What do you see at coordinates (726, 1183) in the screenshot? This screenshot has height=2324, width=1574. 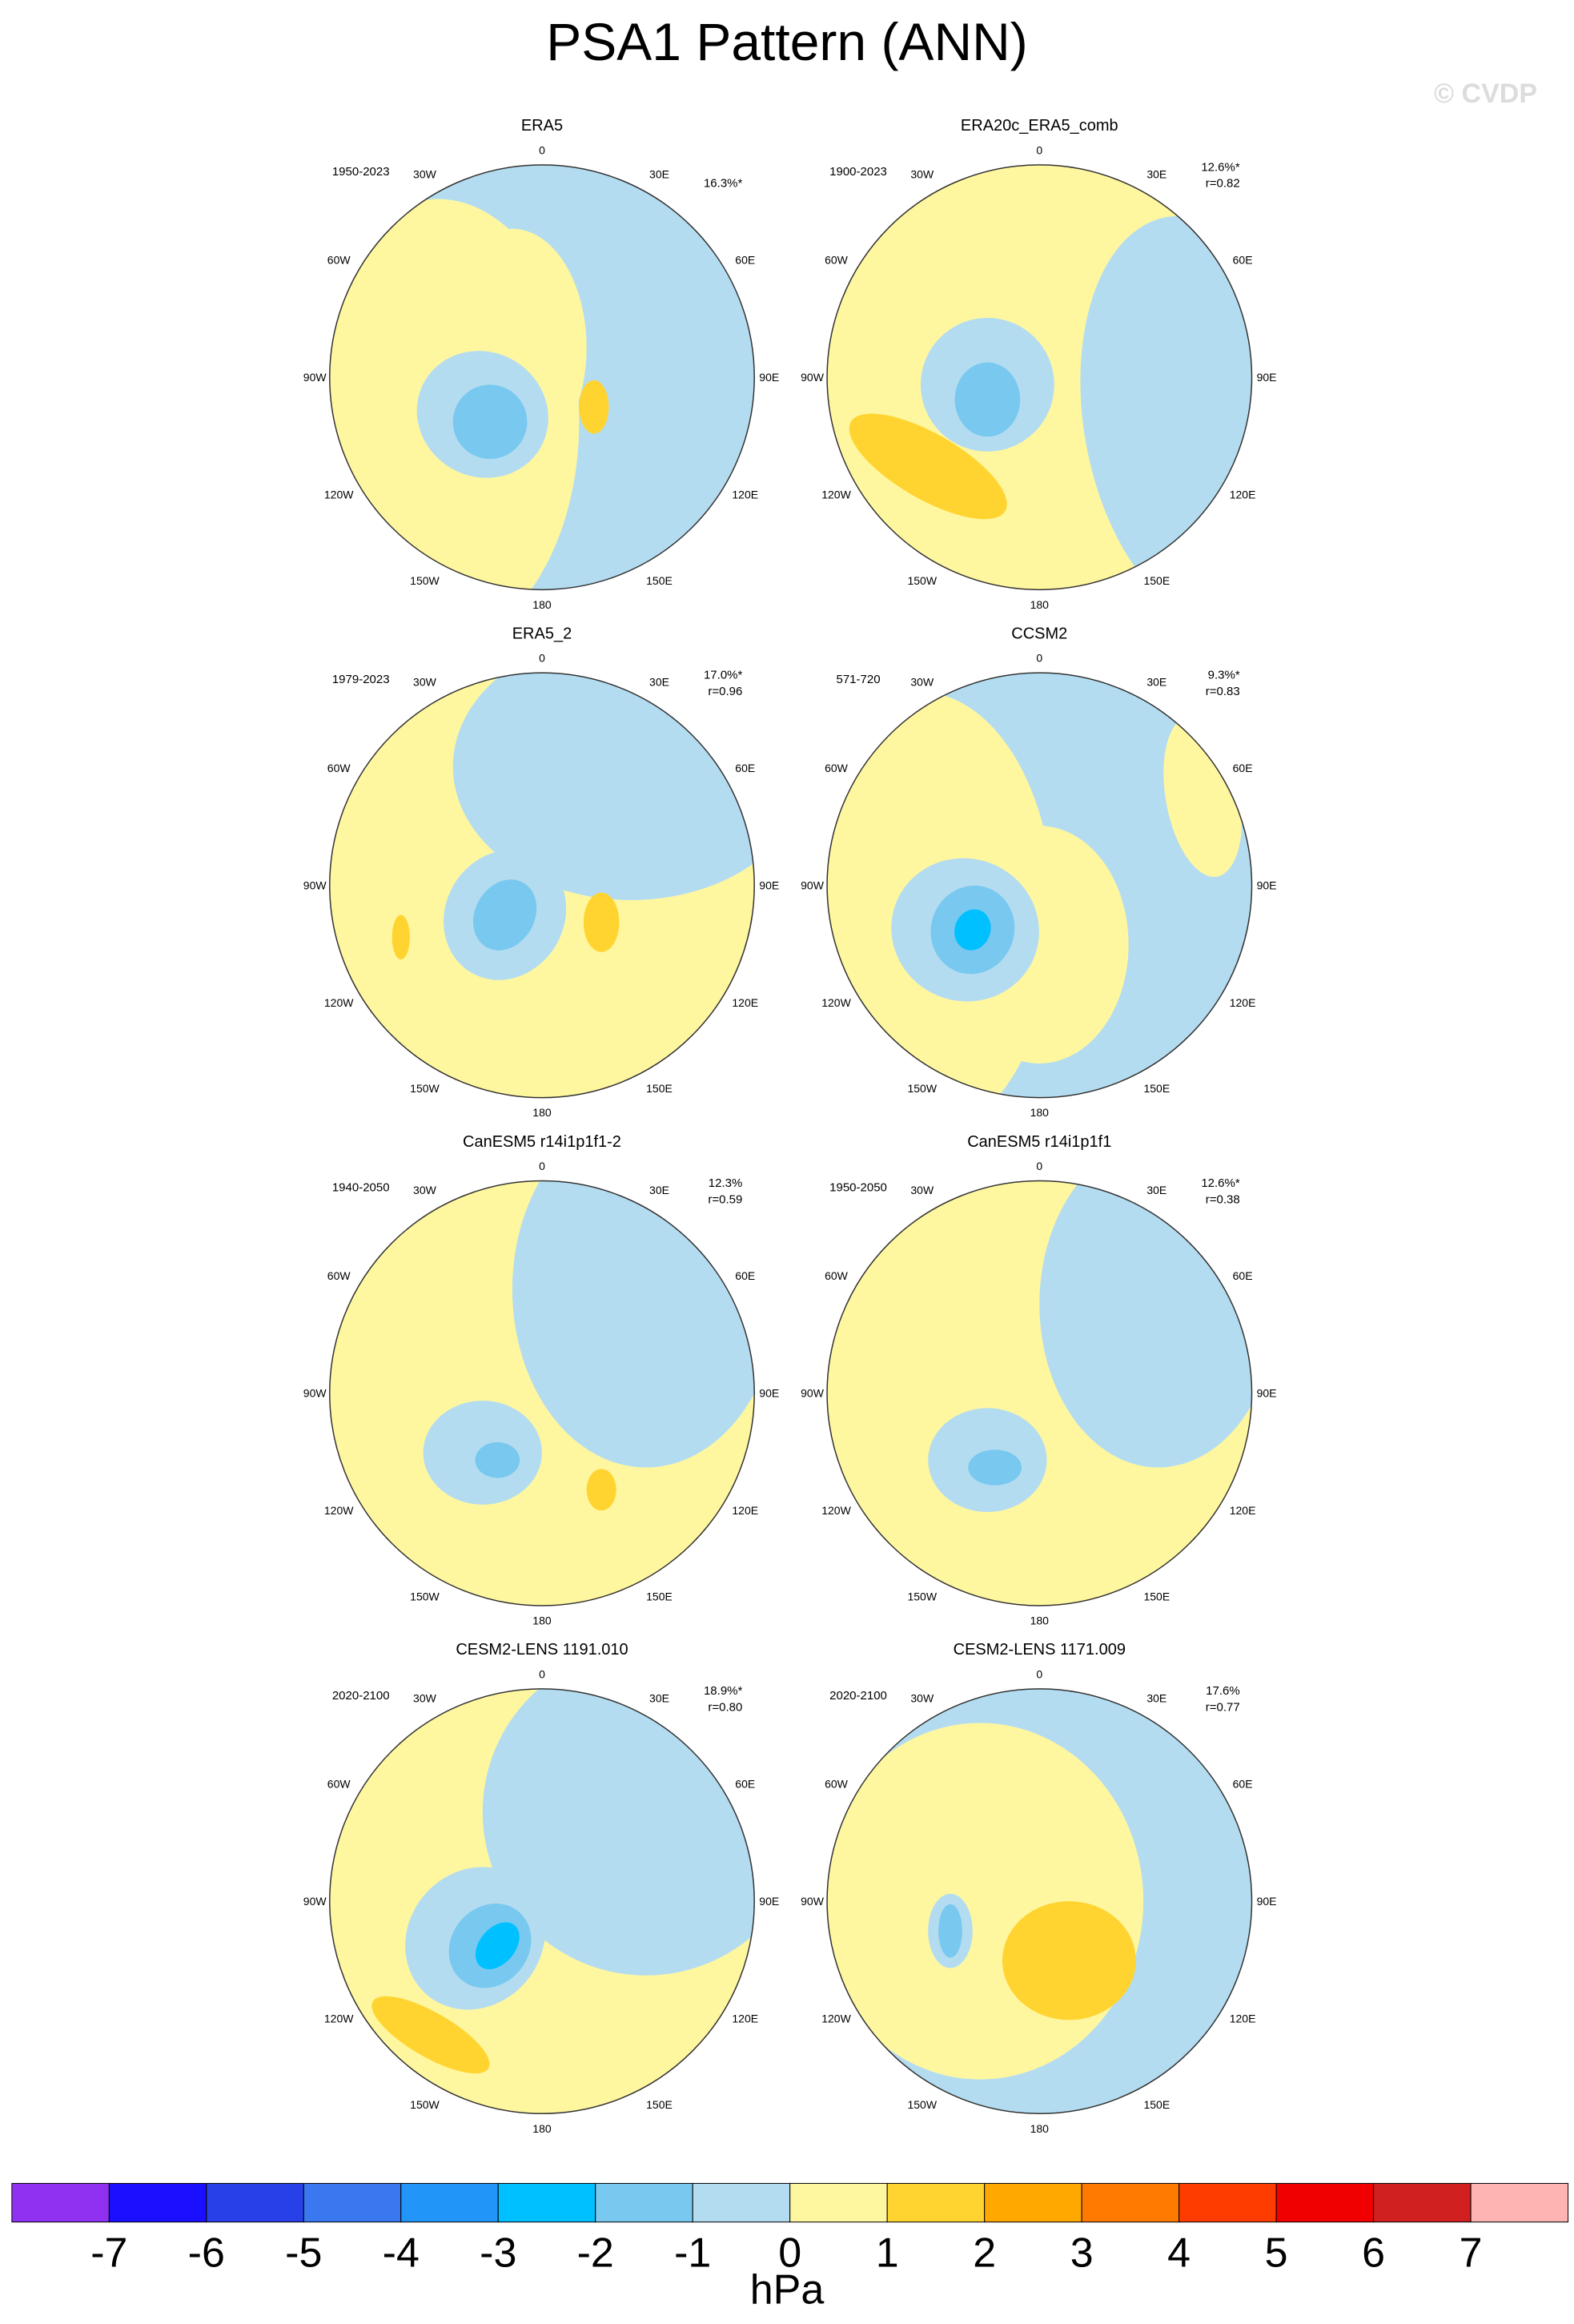 I see `panel-percent: 12.3%` at bounding box center [726, 1183].